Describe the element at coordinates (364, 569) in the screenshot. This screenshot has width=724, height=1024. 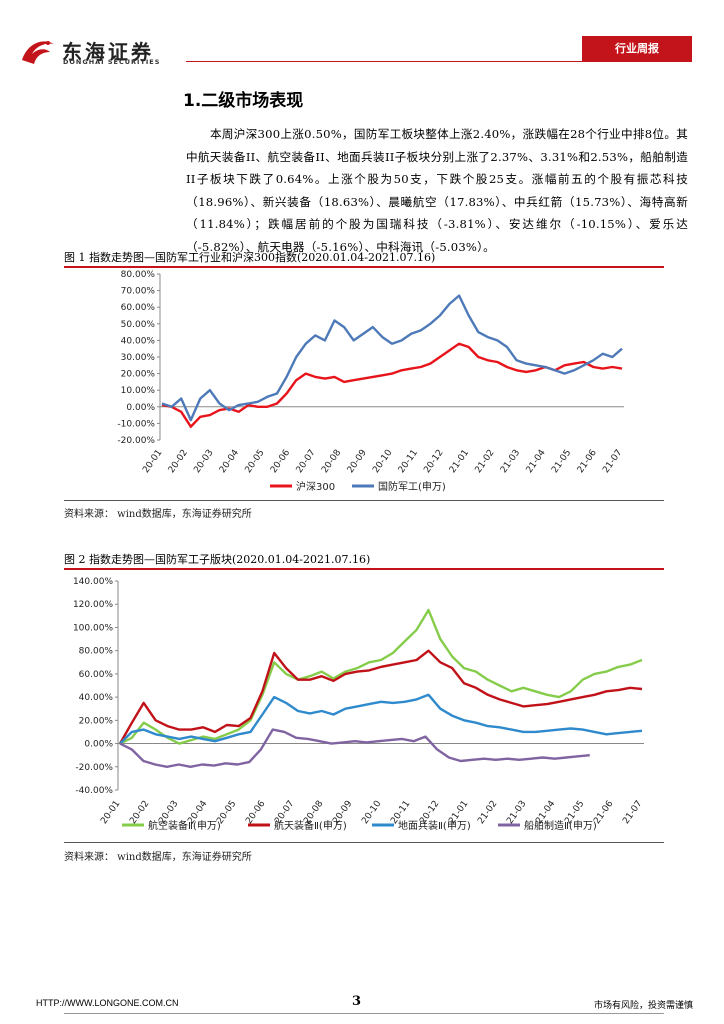
I see `figure2-top-rule` at that location.